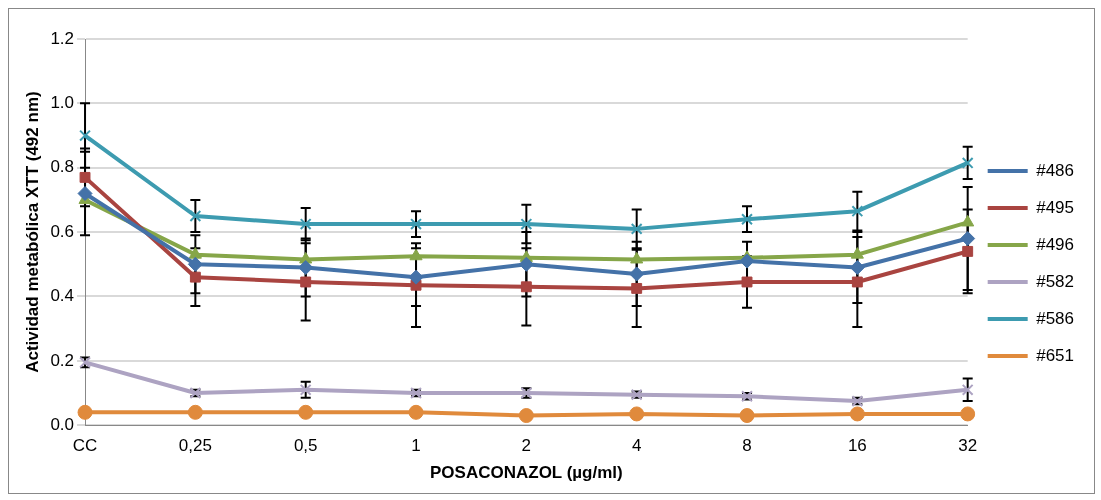 This screenshot has height=500, width=1101. I want to click on y-tick-label: 0.8, so click(62, 167).